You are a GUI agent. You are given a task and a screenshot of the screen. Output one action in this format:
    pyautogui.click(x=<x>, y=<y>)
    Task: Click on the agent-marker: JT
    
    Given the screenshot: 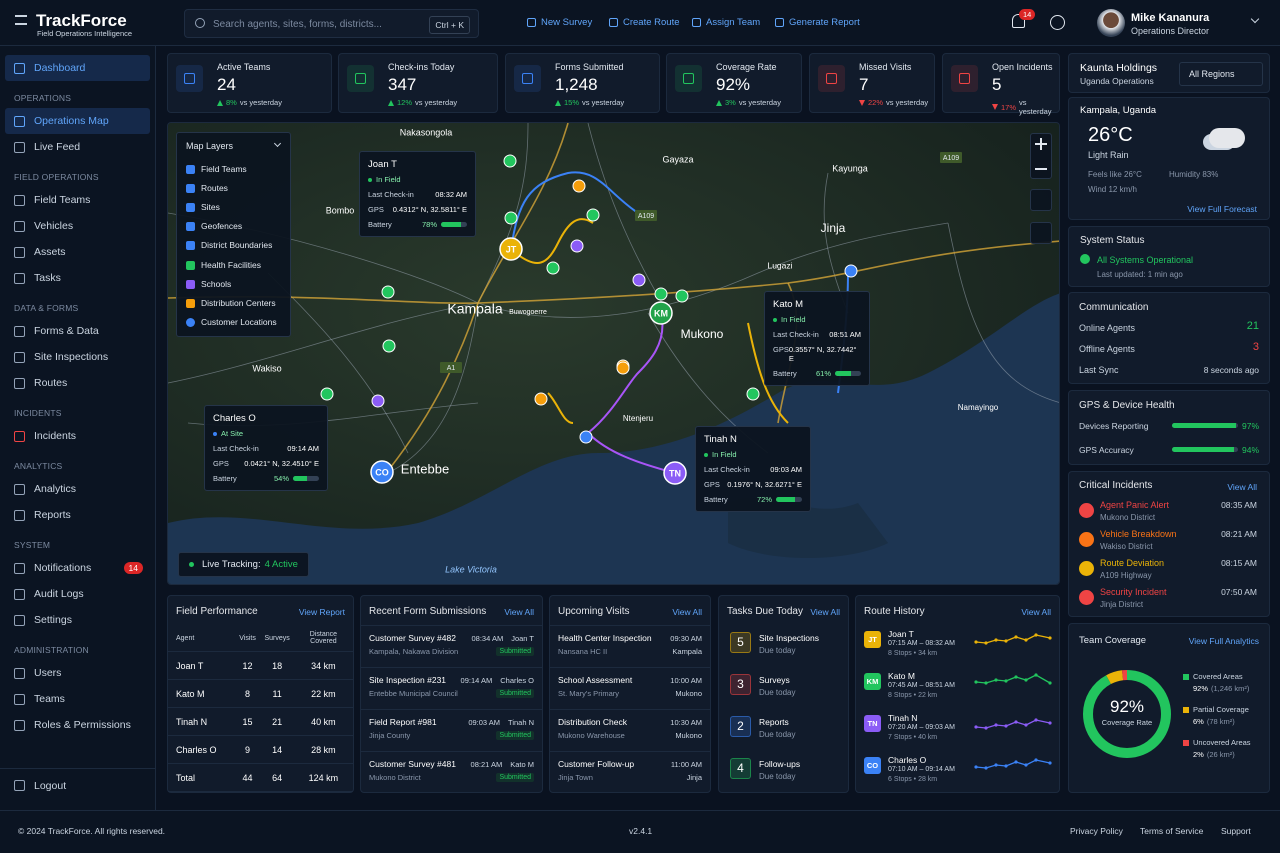 What is the action you would take?
    pyautogui.click(x=511, y=249)
    